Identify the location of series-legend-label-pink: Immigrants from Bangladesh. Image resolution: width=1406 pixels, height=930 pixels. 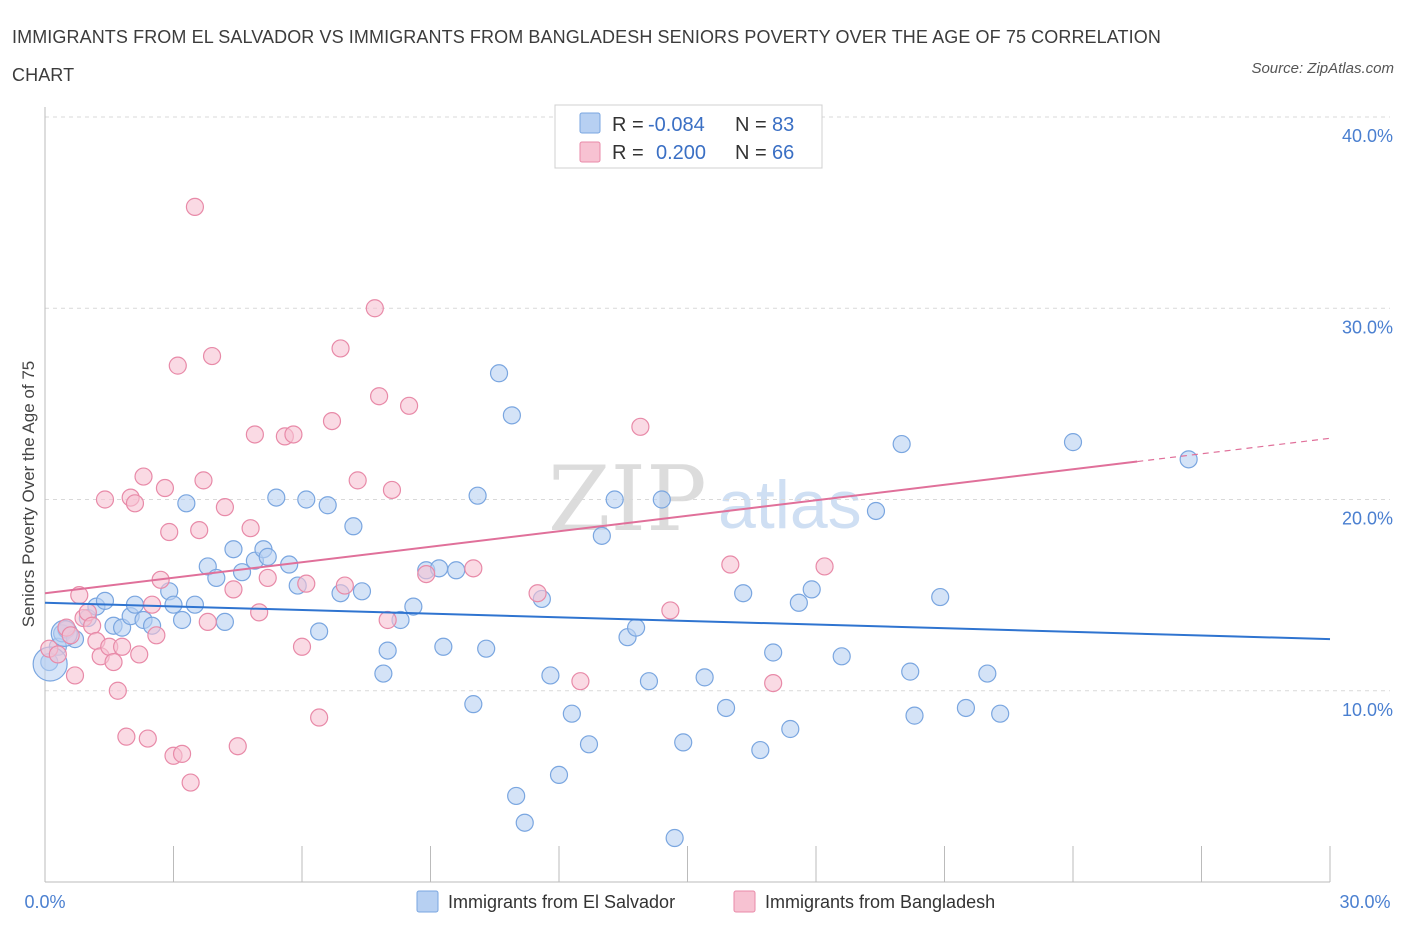
(880, 902).